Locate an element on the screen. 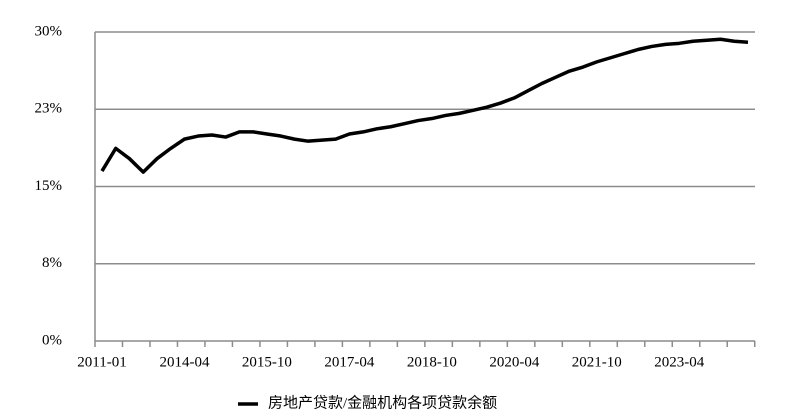  x-tick-label: 2021-10 is located at coordinates (597, 362).